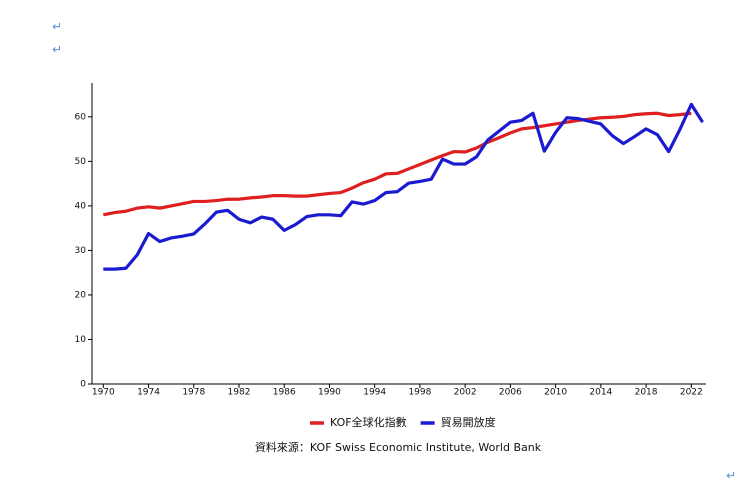  I want to click on x-tick-label: 2014, so click(600, 393).